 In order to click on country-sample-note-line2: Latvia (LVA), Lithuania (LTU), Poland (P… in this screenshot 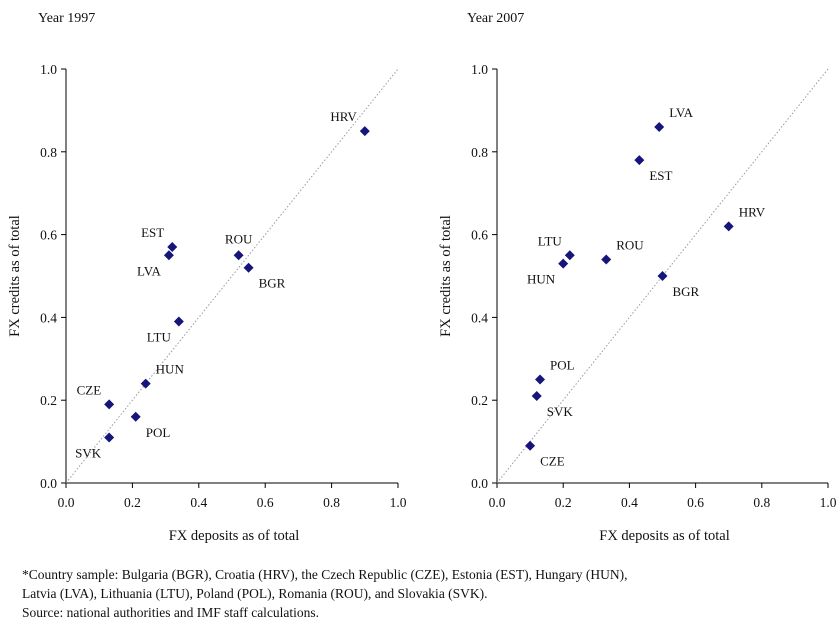, I will do `click(255, 593)`.